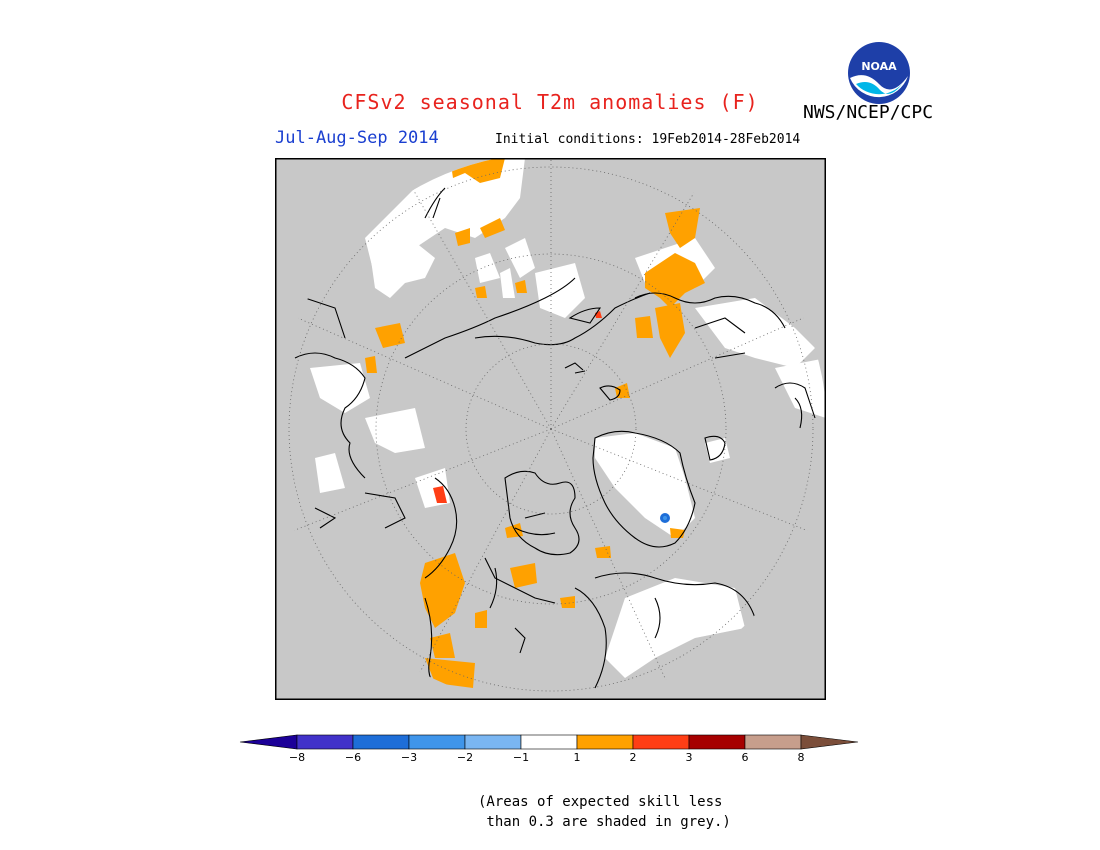 Image resolution: width=1100 pixels, height=850 pixels. I want to click on noaa-logo: NOAA, so click(879, 73).